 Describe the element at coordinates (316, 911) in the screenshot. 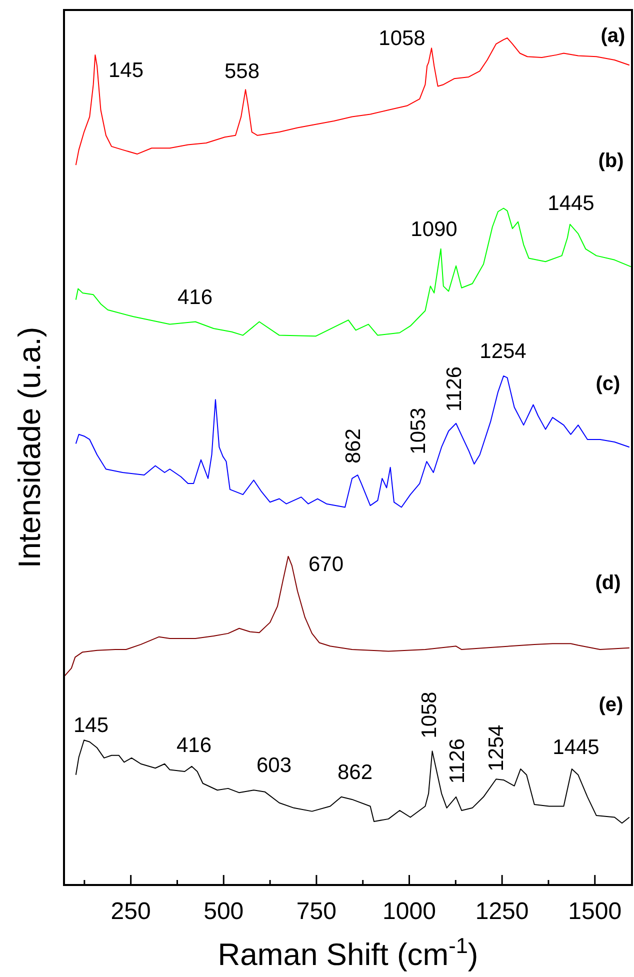

I see `x-tick-label: 750` at that location.